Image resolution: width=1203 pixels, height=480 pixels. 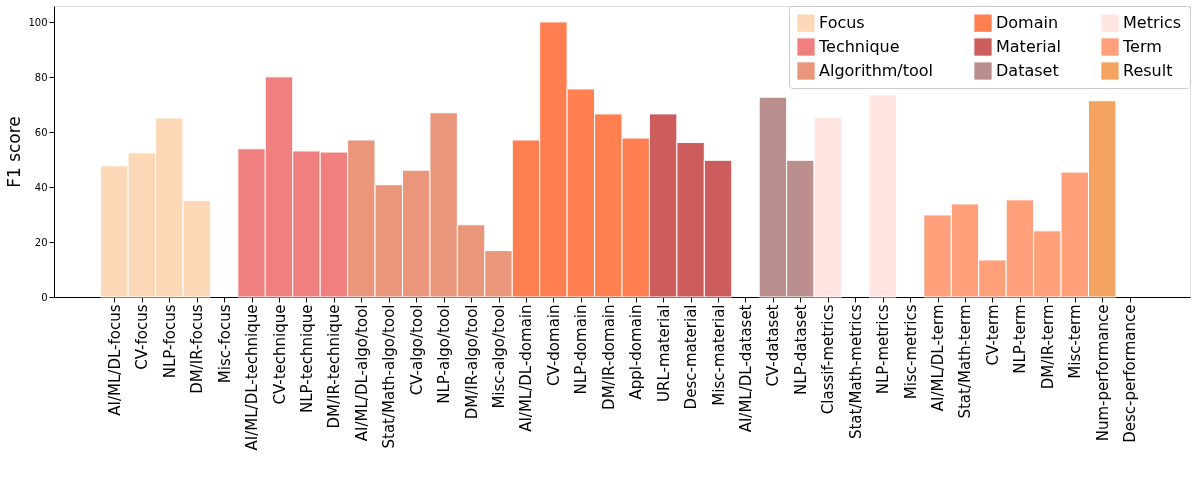 I want to click on x-tick-label: AI/ML/DL-term, so click(x=938, y=358).